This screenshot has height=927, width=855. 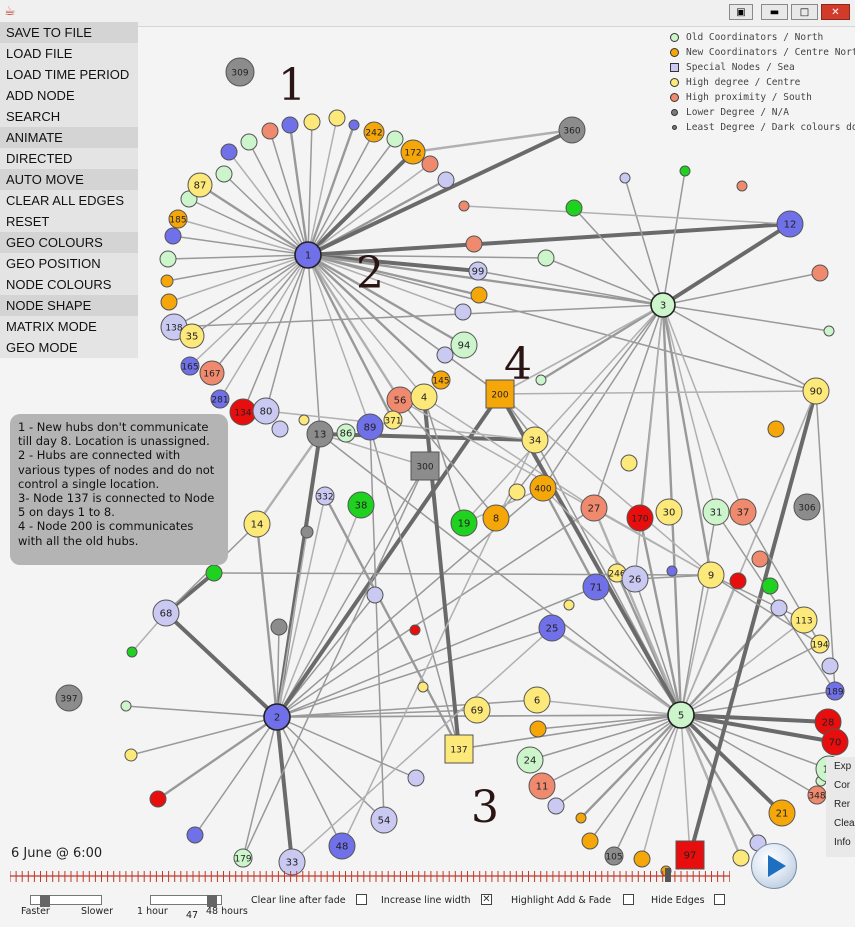 I want to click on graph-node: 87, so click(x=200, y=185).